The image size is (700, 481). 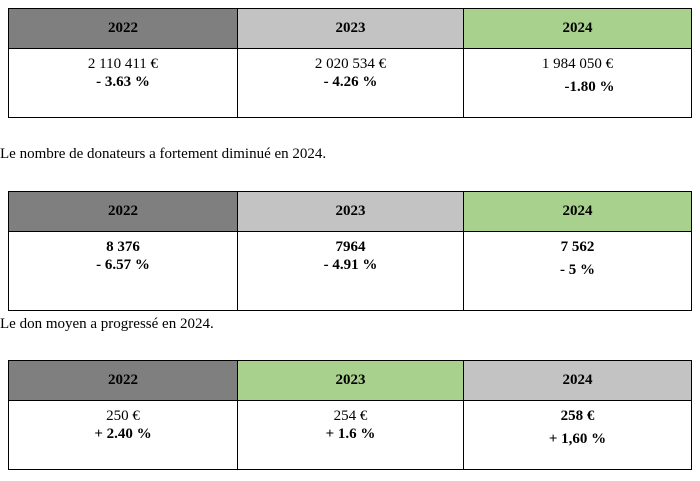 What do you see at coordinates (577, 416) in the screenshot?
I see `amount-value: 258 €` at bounding box center [577, 416].